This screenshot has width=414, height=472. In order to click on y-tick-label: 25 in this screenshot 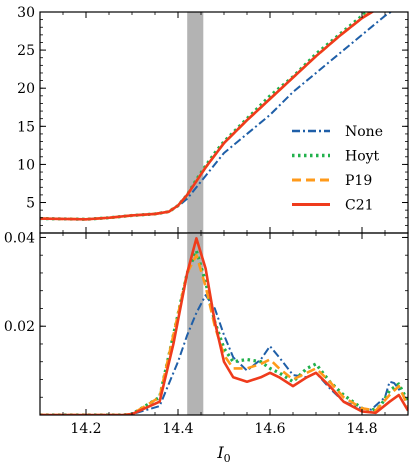, I will do `click(26, 51)`.